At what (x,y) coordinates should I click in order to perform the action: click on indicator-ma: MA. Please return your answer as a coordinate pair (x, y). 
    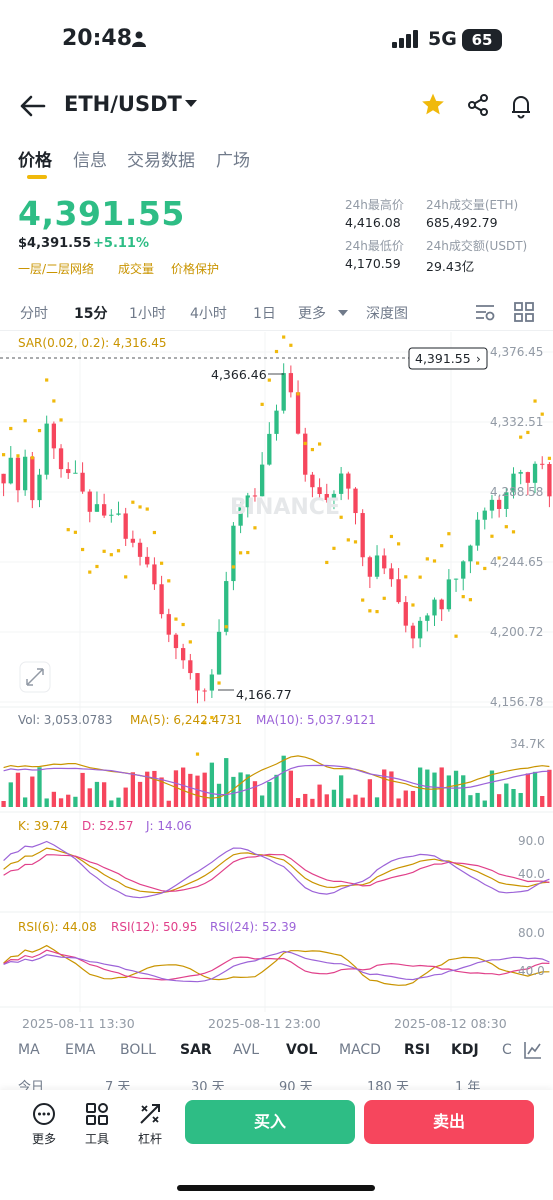
    Looking at the image, I should click on (29, 1050).